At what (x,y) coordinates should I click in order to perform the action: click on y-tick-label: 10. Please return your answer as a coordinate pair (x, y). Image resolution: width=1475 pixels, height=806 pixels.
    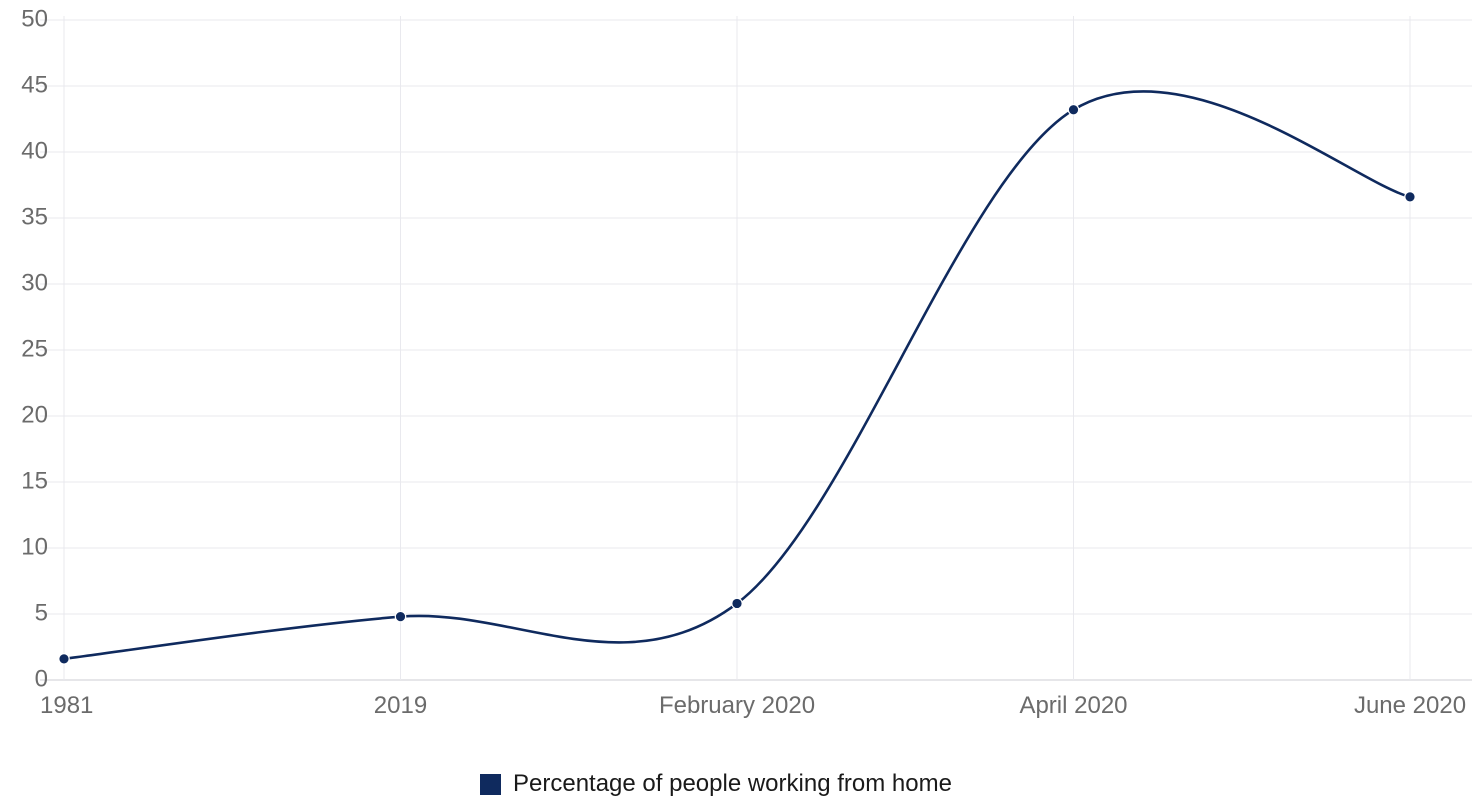
    Looking at the image, I should click on (34, 546).